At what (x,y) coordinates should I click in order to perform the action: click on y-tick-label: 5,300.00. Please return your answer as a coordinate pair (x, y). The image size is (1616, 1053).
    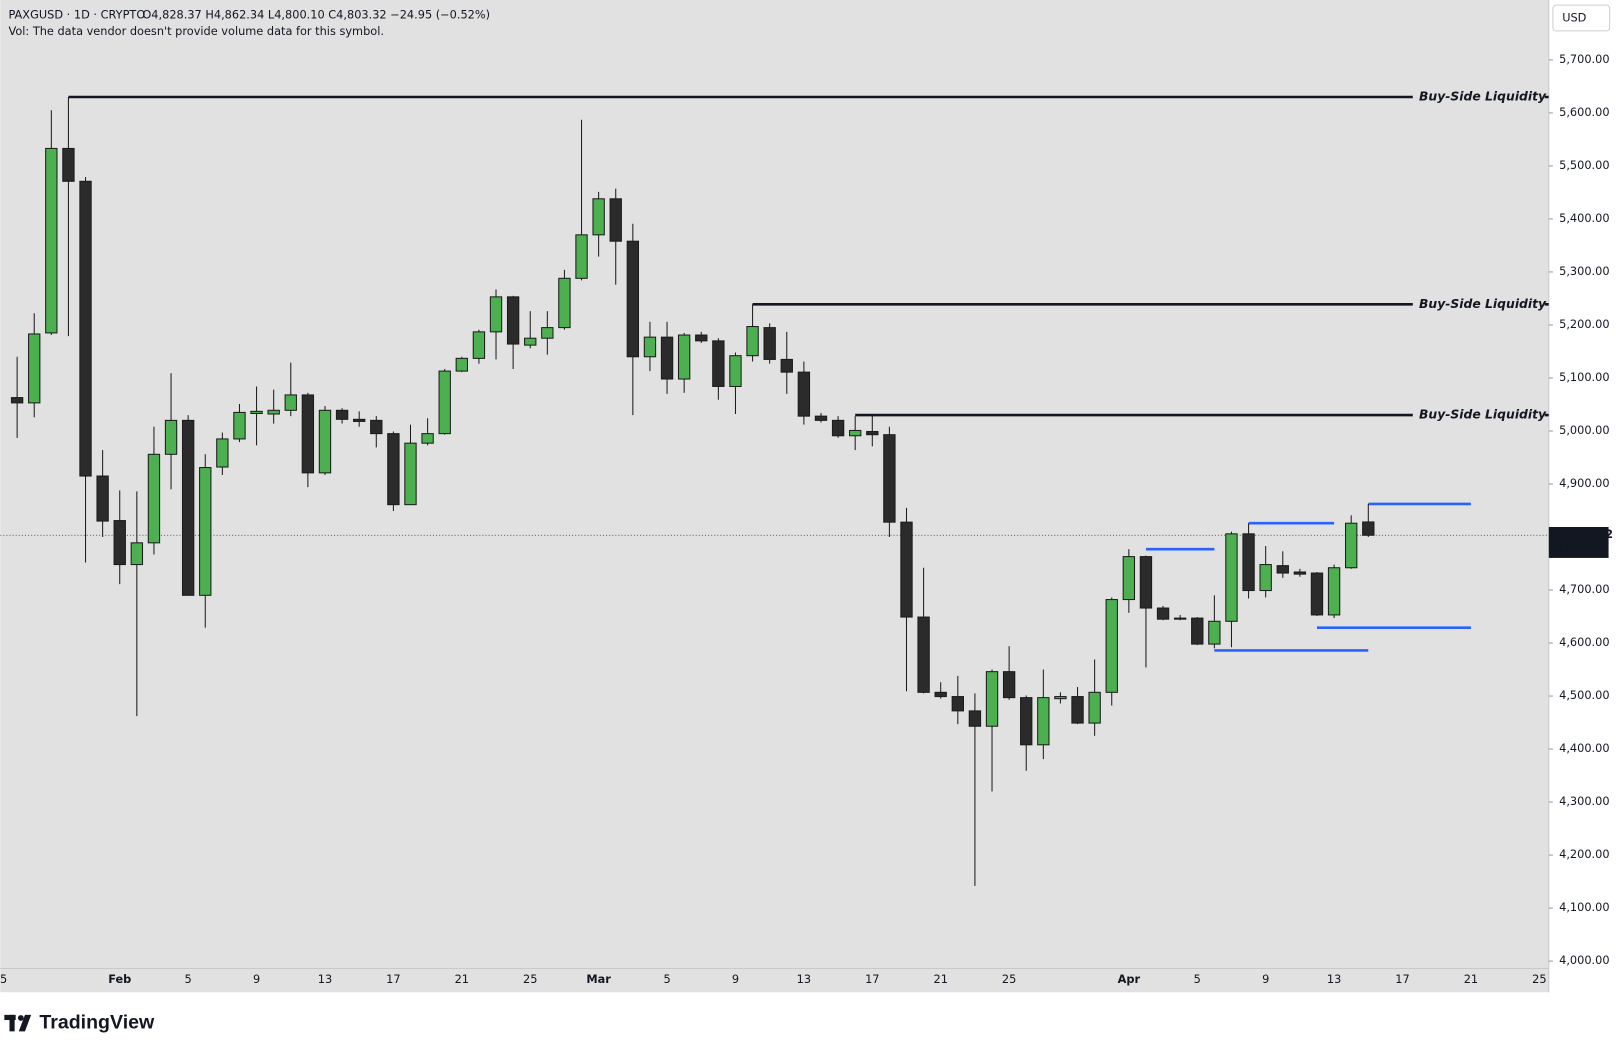
    Looking at the image, I should click on (1584, 271).